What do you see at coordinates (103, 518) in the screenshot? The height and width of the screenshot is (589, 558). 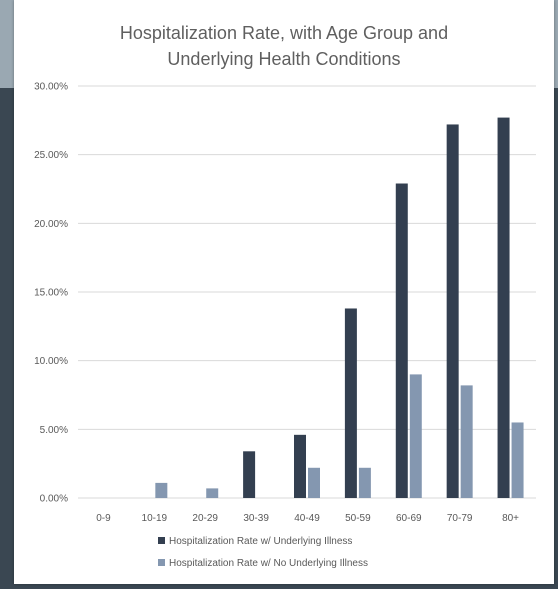 I see `x-tick-label: 0-9` at bounding box center [103, 518].